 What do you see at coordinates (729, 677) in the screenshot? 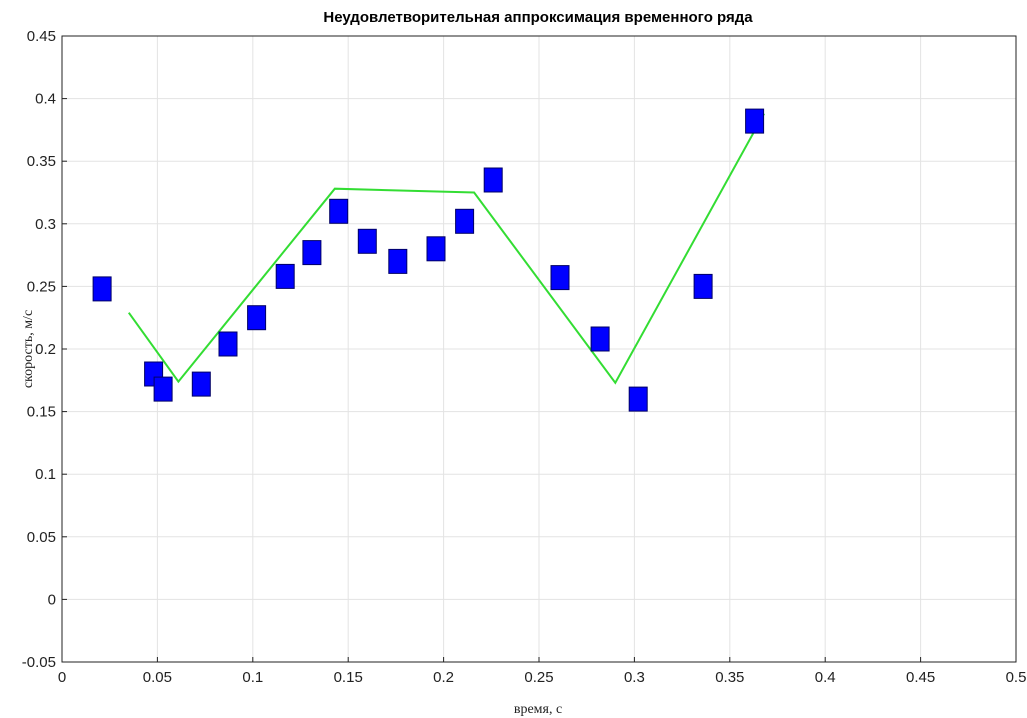
I see `x-tick-label: 0.35` at bounding box center [729, 677].